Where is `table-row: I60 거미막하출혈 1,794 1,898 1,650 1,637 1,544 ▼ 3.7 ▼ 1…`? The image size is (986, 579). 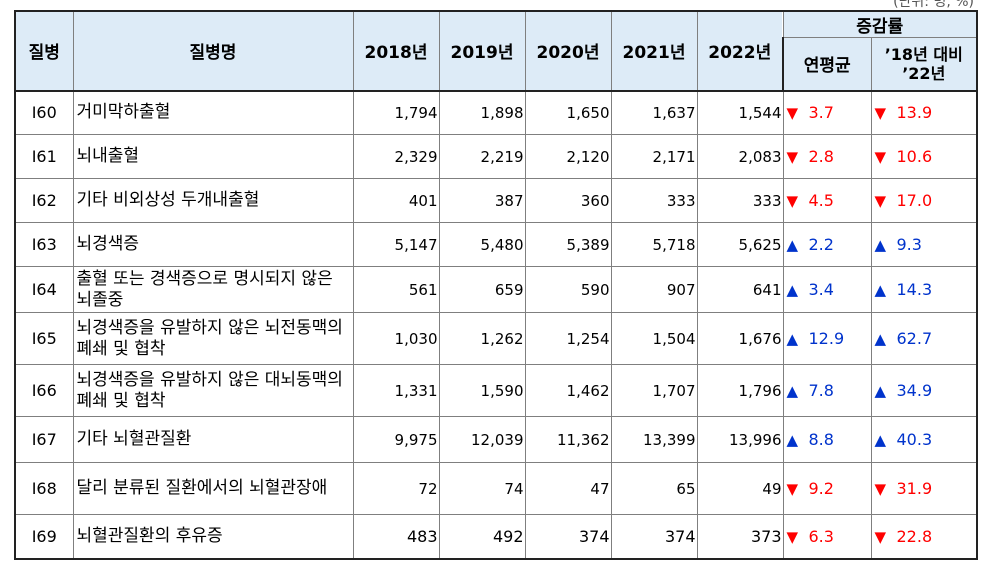
table-row: I60 거미막하출혈 1,794 1,898 1,650 1,637 1,544 ▼ 3.7 ▼ 1… is located at coordinates (496, 112).